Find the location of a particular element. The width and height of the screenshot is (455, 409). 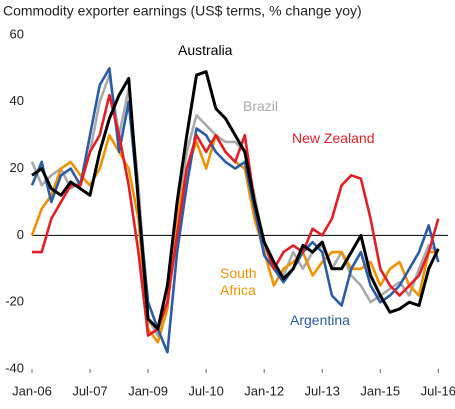

x-tick-label: Jan-09 is located at coordinates (148, 390).